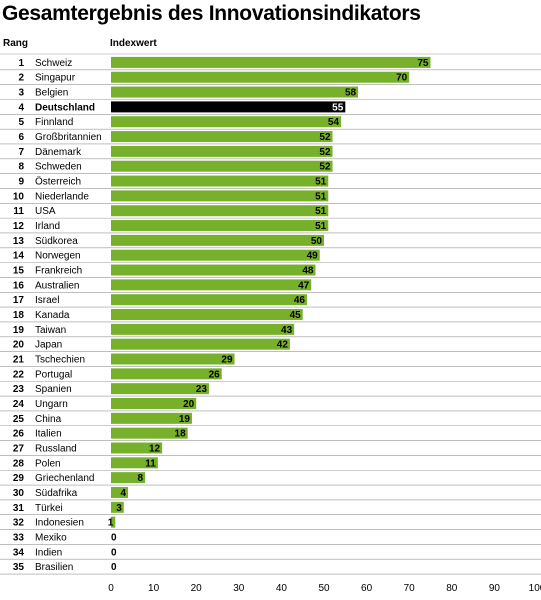  Describe the element at coordinates (55, 78) in the screenshot. I see `country-label: Singapur` at that location.